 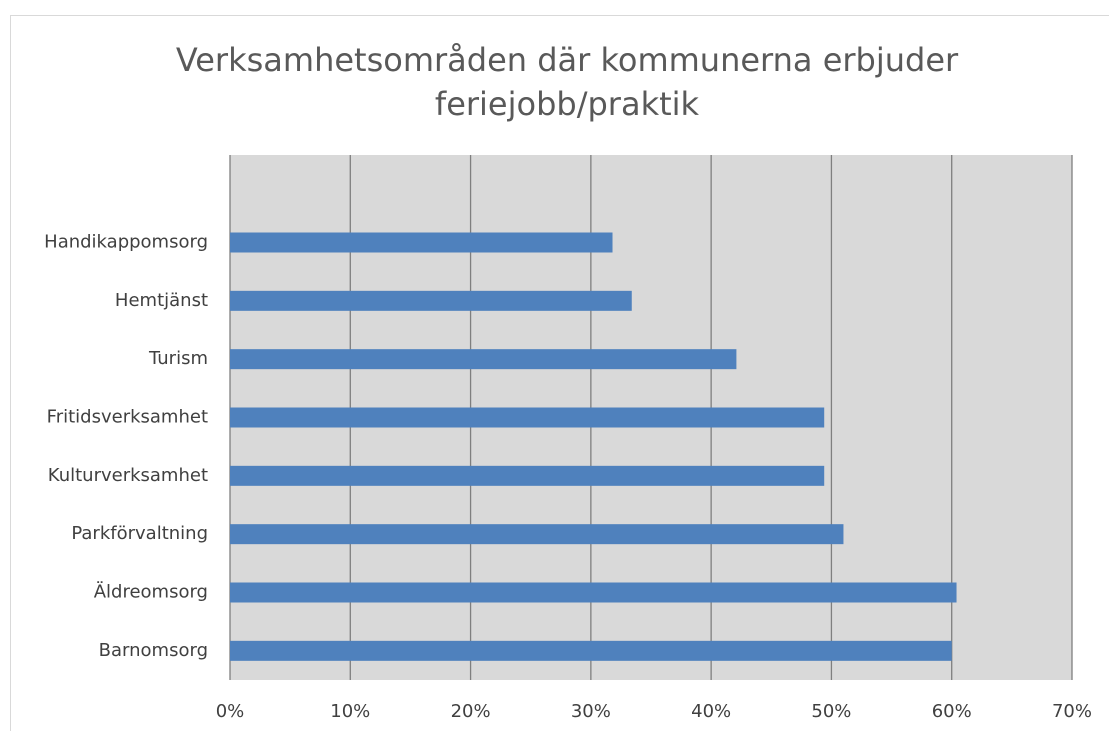 What do you see at coordinates (831, 711) in the screenshot?
I see `x-tick-label: 50%` at bounding box center [831, 711].